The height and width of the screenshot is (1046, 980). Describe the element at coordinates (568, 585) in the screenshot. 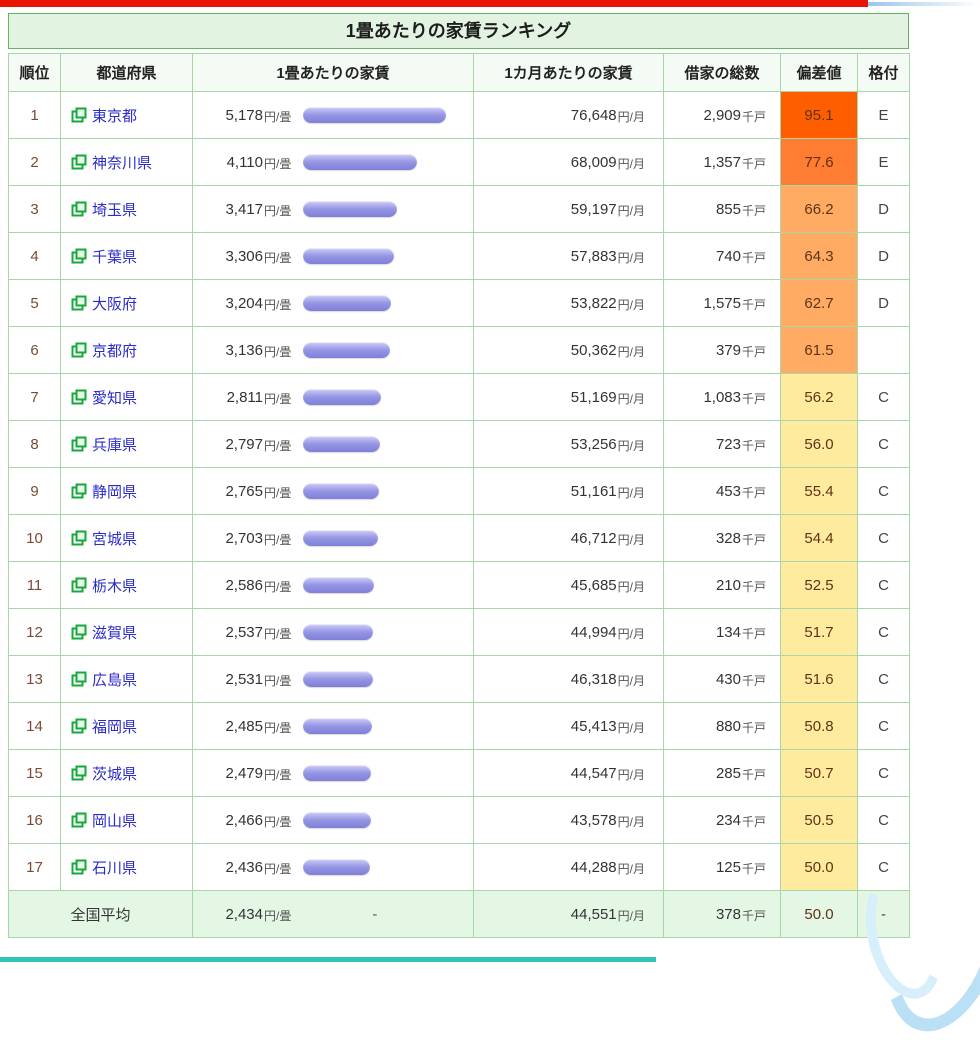

I see `rent-per-month-cell: 45,685円/月` at that location.